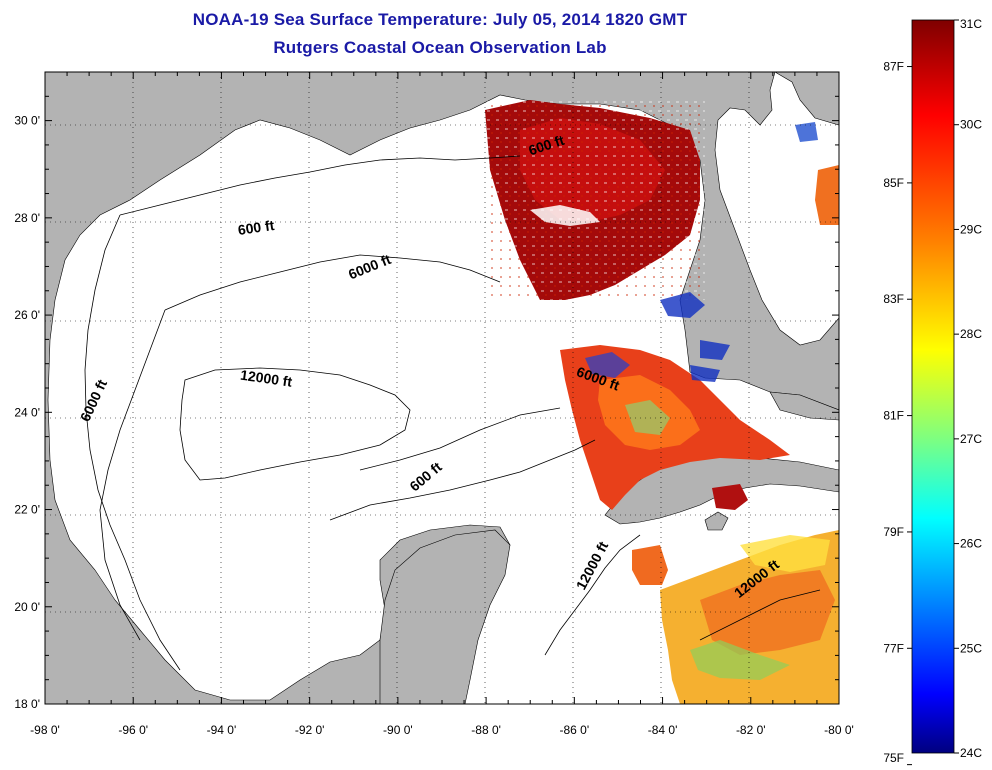  Describe the element at coordinates (663, 730) in the screenshot. I see `lon-tick-label: -84 0'` at that location.